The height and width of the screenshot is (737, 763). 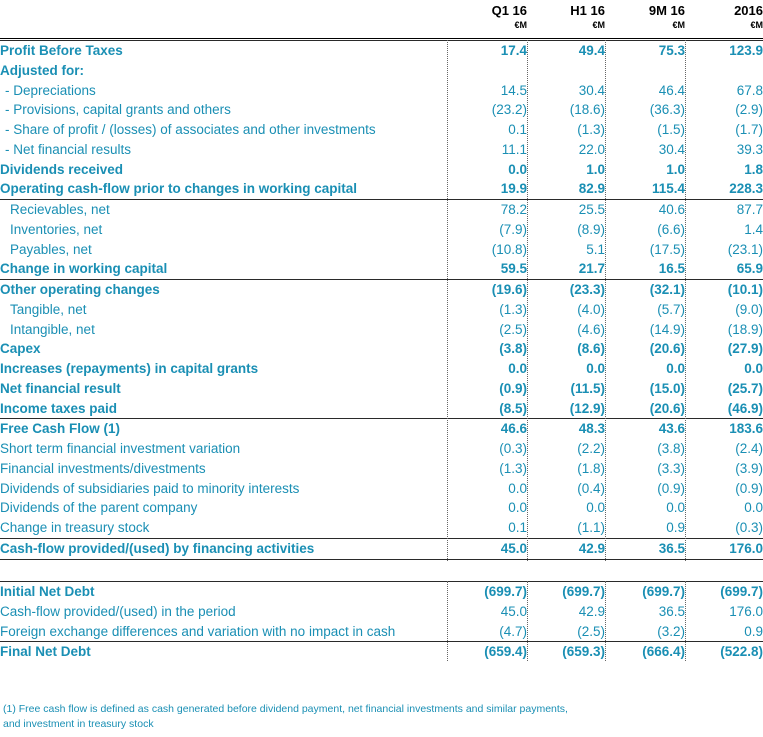 What do you see at coordinates (745, 249) in the screenshot?
I see `value-cell: (23.1)` at bounding box center [745, 249].